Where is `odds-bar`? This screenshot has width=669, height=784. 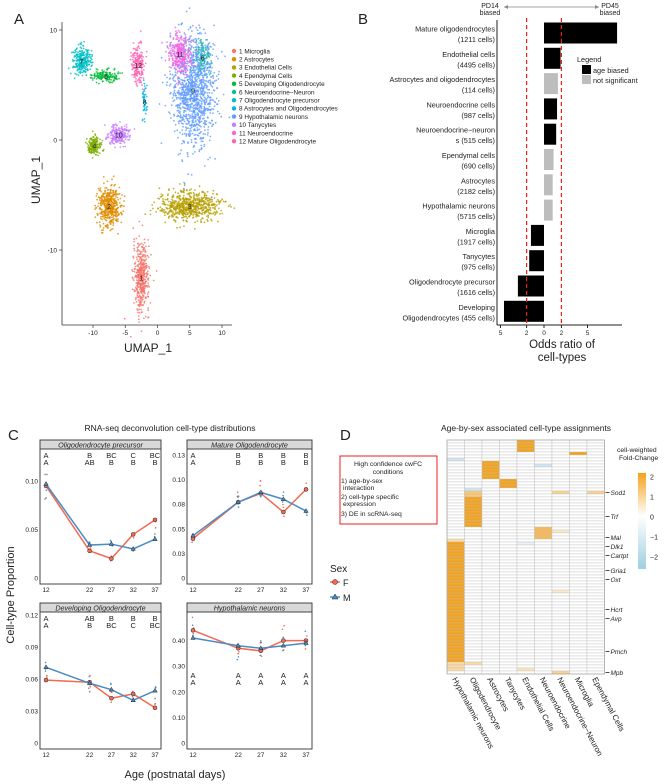 odds-bar is located at coordinates (523, 311).